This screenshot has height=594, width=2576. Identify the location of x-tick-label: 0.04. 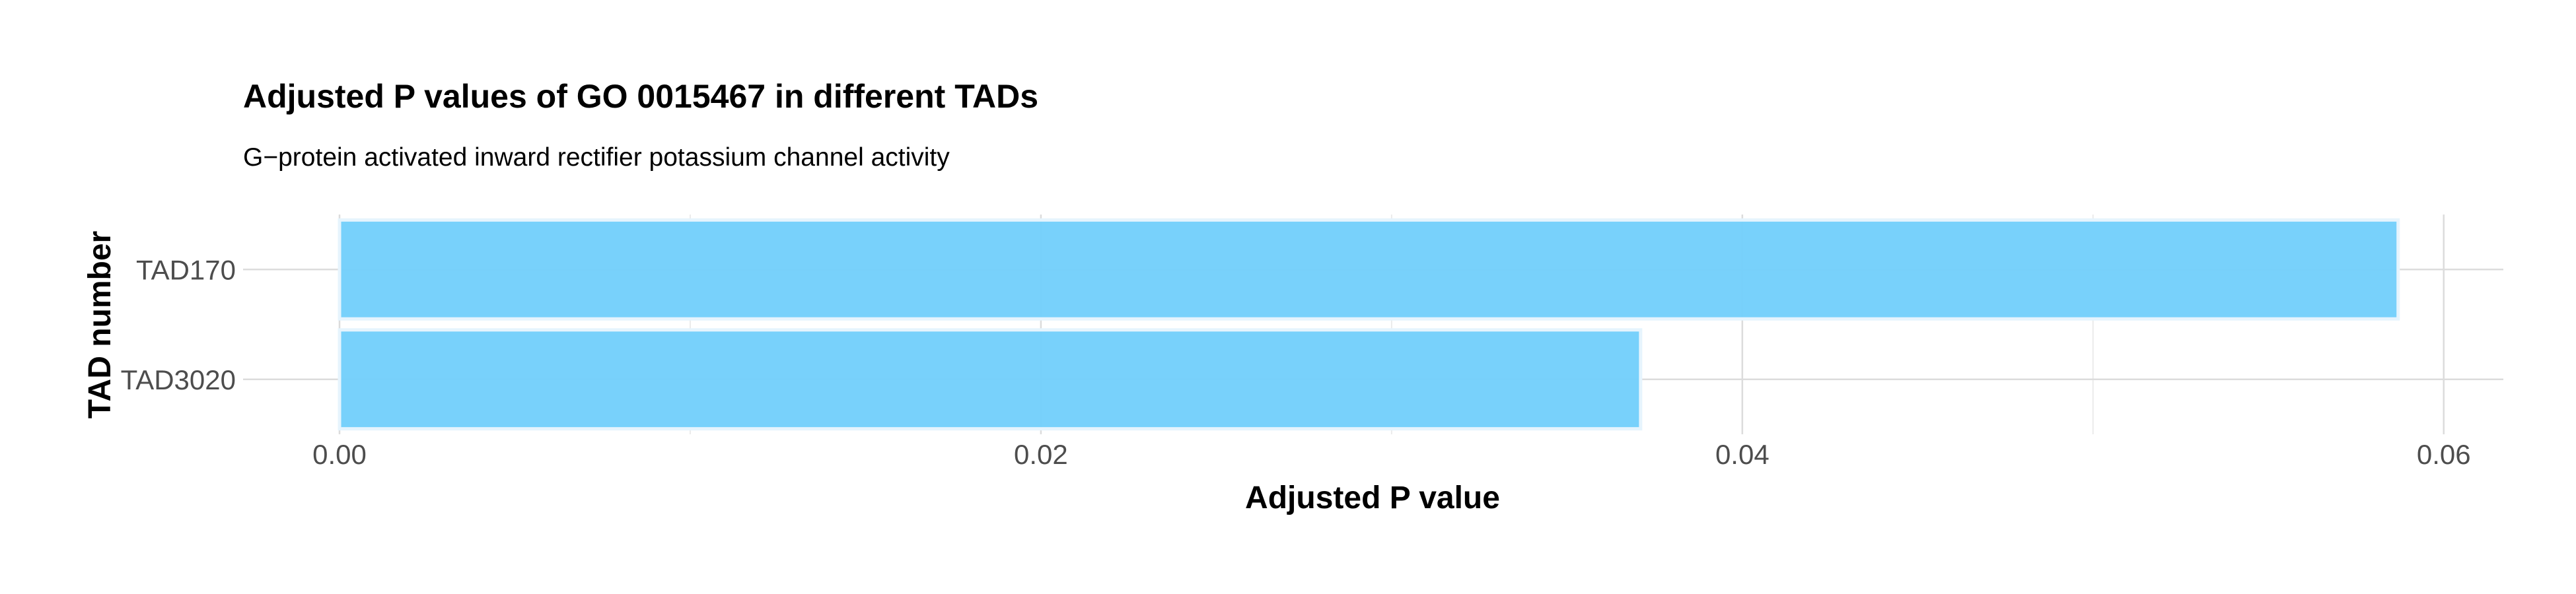
(1743, 454).